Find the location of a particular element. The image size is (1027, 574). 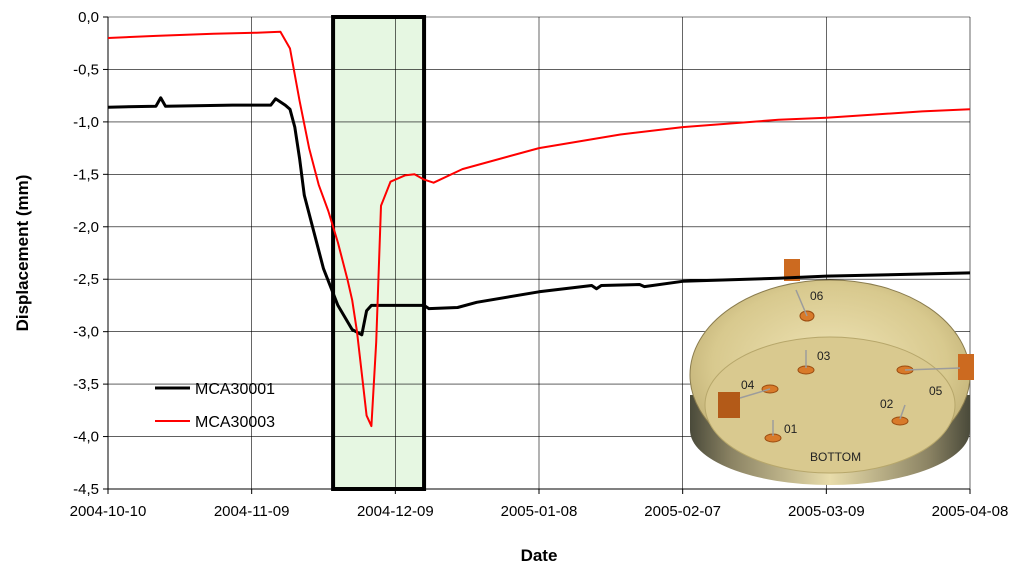

top-bracket-icon is located at coordinates (792, 270).